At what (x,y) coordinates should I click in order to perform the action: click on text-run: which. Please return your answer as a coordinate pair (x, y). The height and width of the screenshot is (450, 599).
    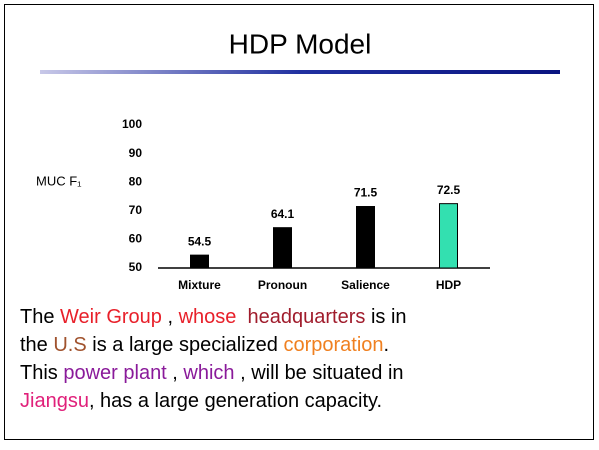
    Looking at the image, I should click on (208, 373).